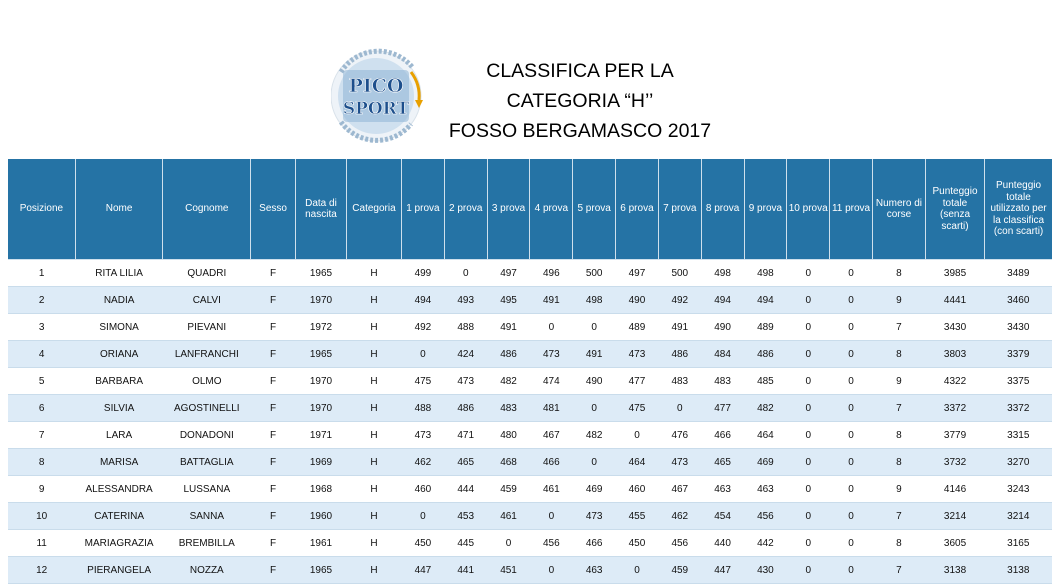 Image resolution: width=1058 pixels, height=584 pixels. What do you see at coordinates (321, 462) in the screenshot?
I see `table-cell: 1969` at bounding box center [321, 462].